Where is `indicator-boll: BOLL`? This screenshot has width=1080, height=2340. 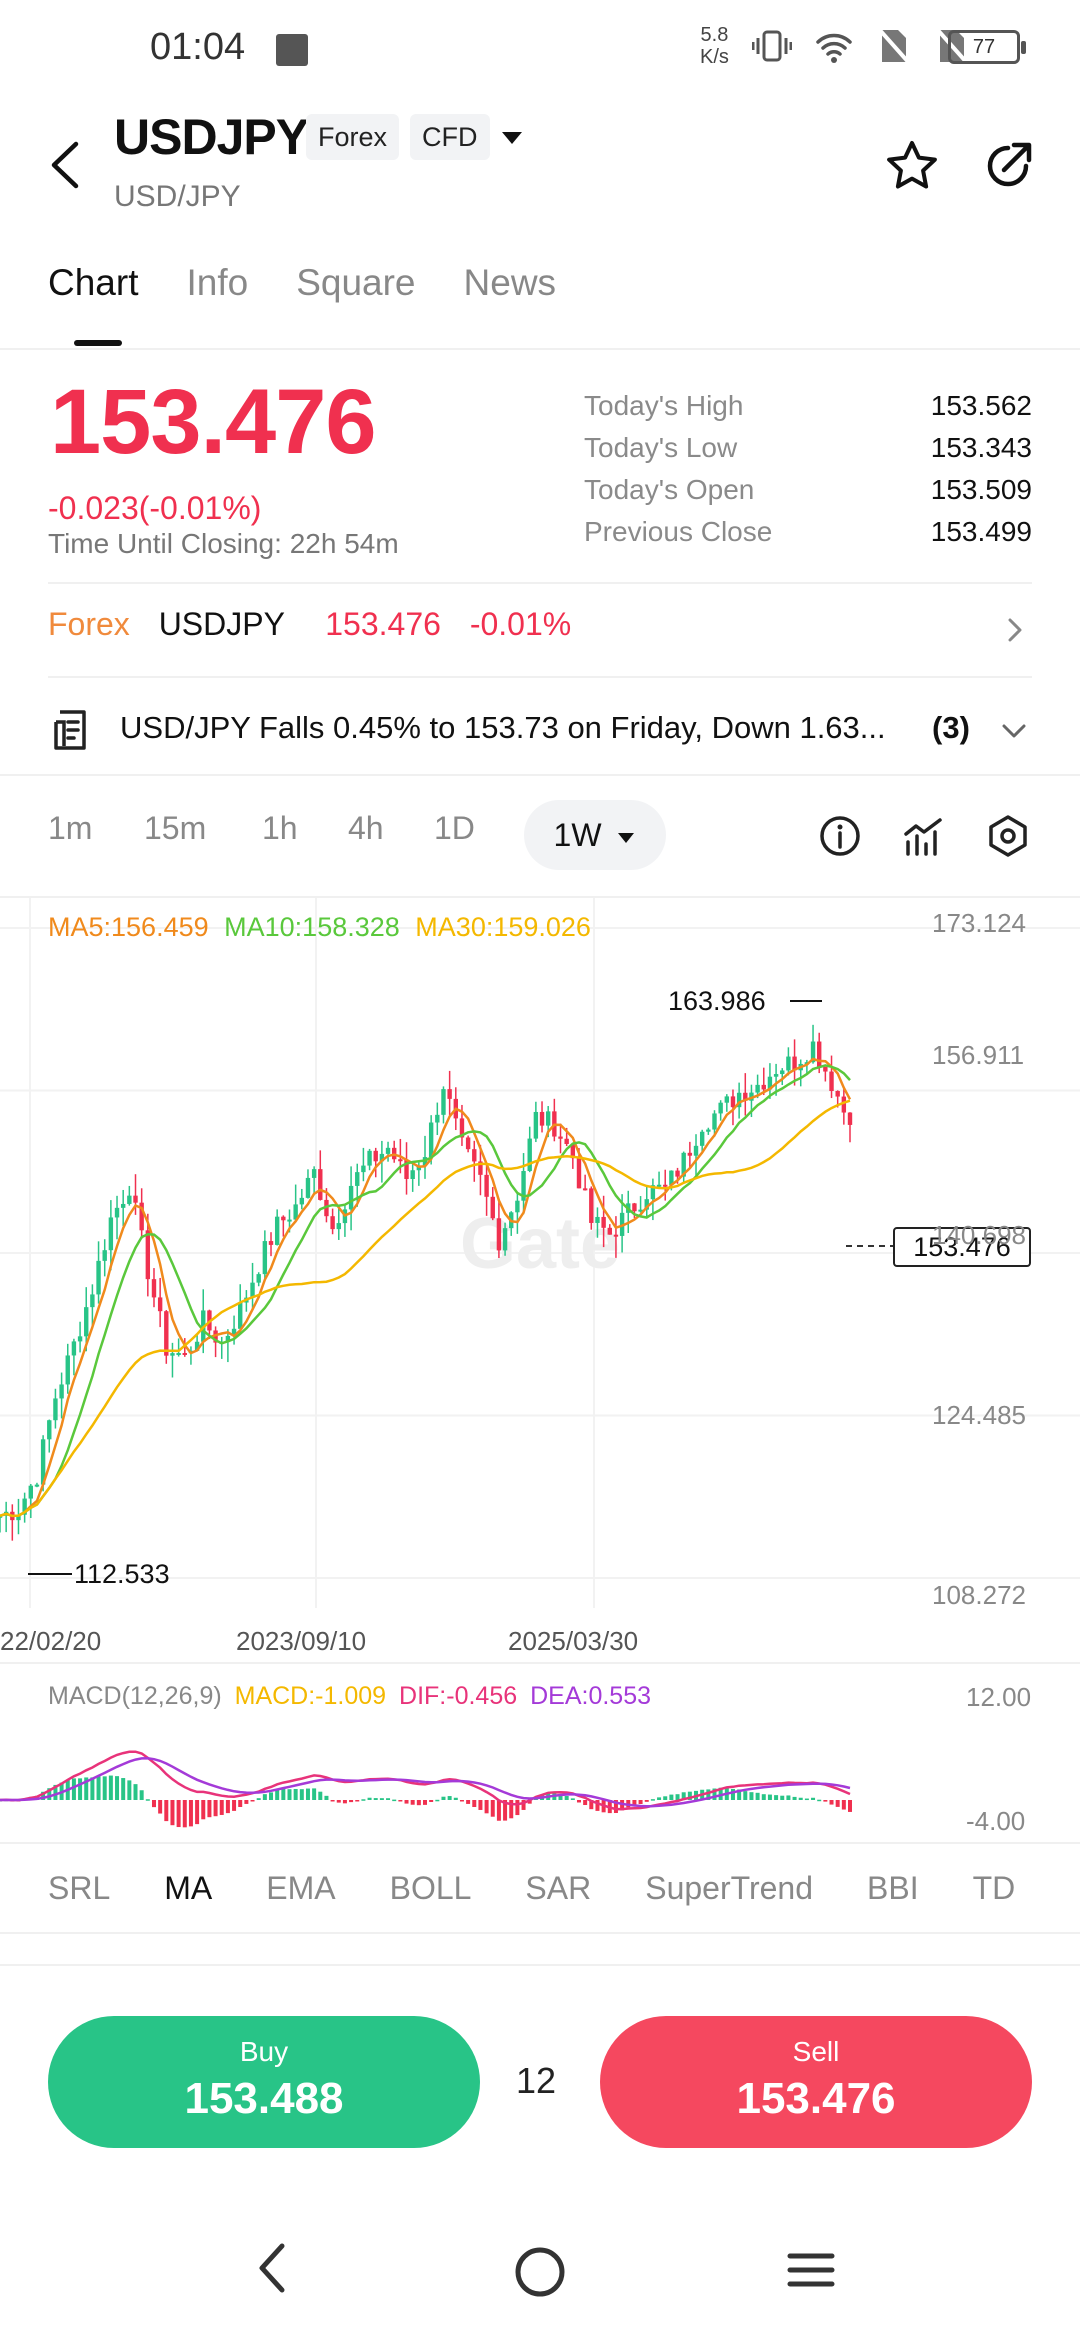 indicator-boll: BOLL is located at coordinates (430, 1888).